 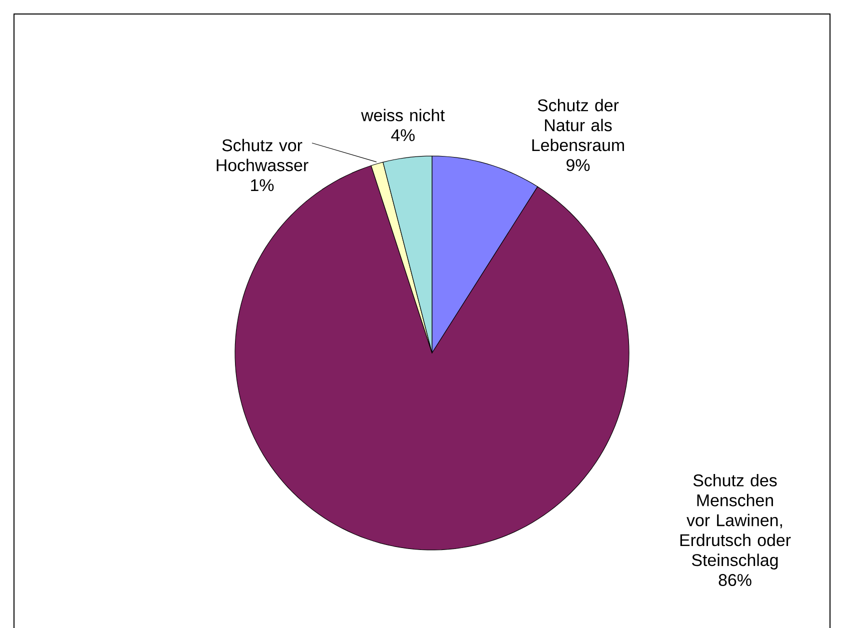 I want to click on data-label: 4%, so click(x=403, y=135).